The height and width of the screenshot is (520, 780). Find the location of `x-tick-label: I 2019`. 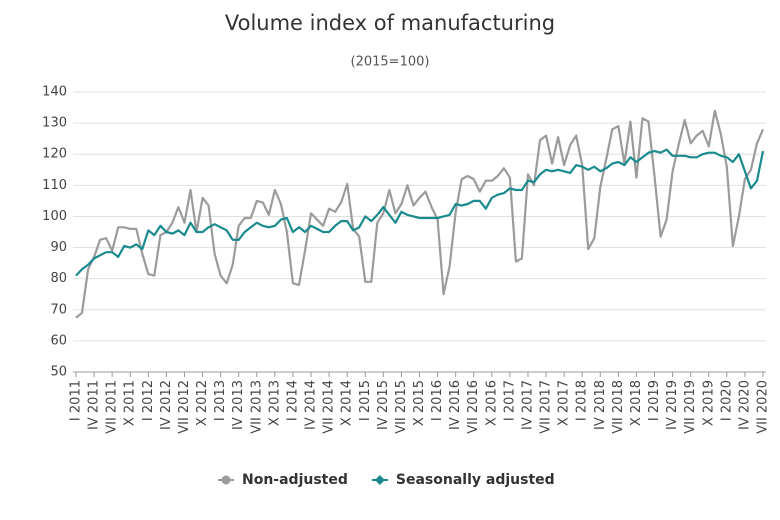

x-tick-label: I 2019 is located at coordinates (654, 400).